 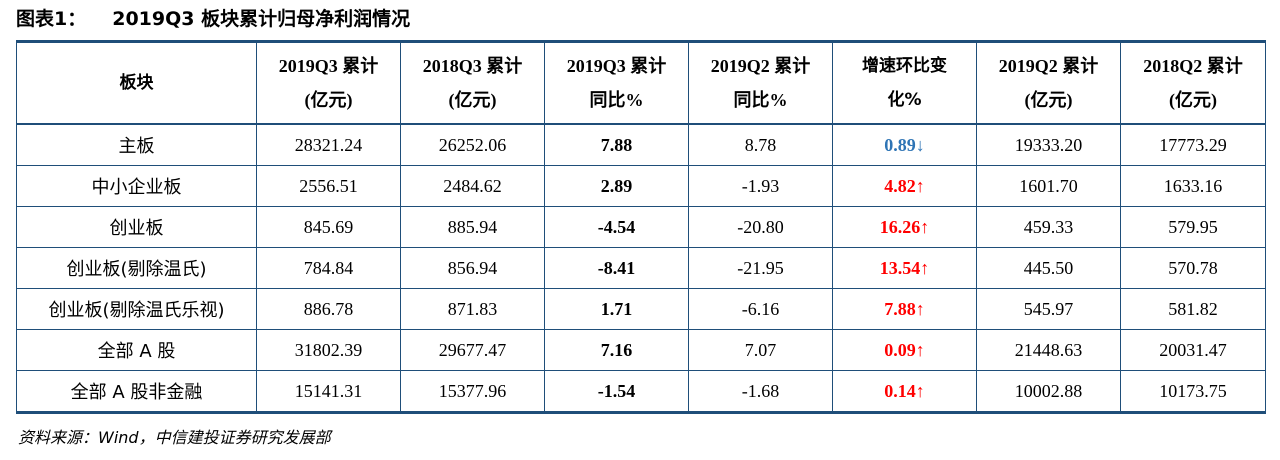 I want to click on cell-growth-change: 0.89↓, so click(x=904, y=144).